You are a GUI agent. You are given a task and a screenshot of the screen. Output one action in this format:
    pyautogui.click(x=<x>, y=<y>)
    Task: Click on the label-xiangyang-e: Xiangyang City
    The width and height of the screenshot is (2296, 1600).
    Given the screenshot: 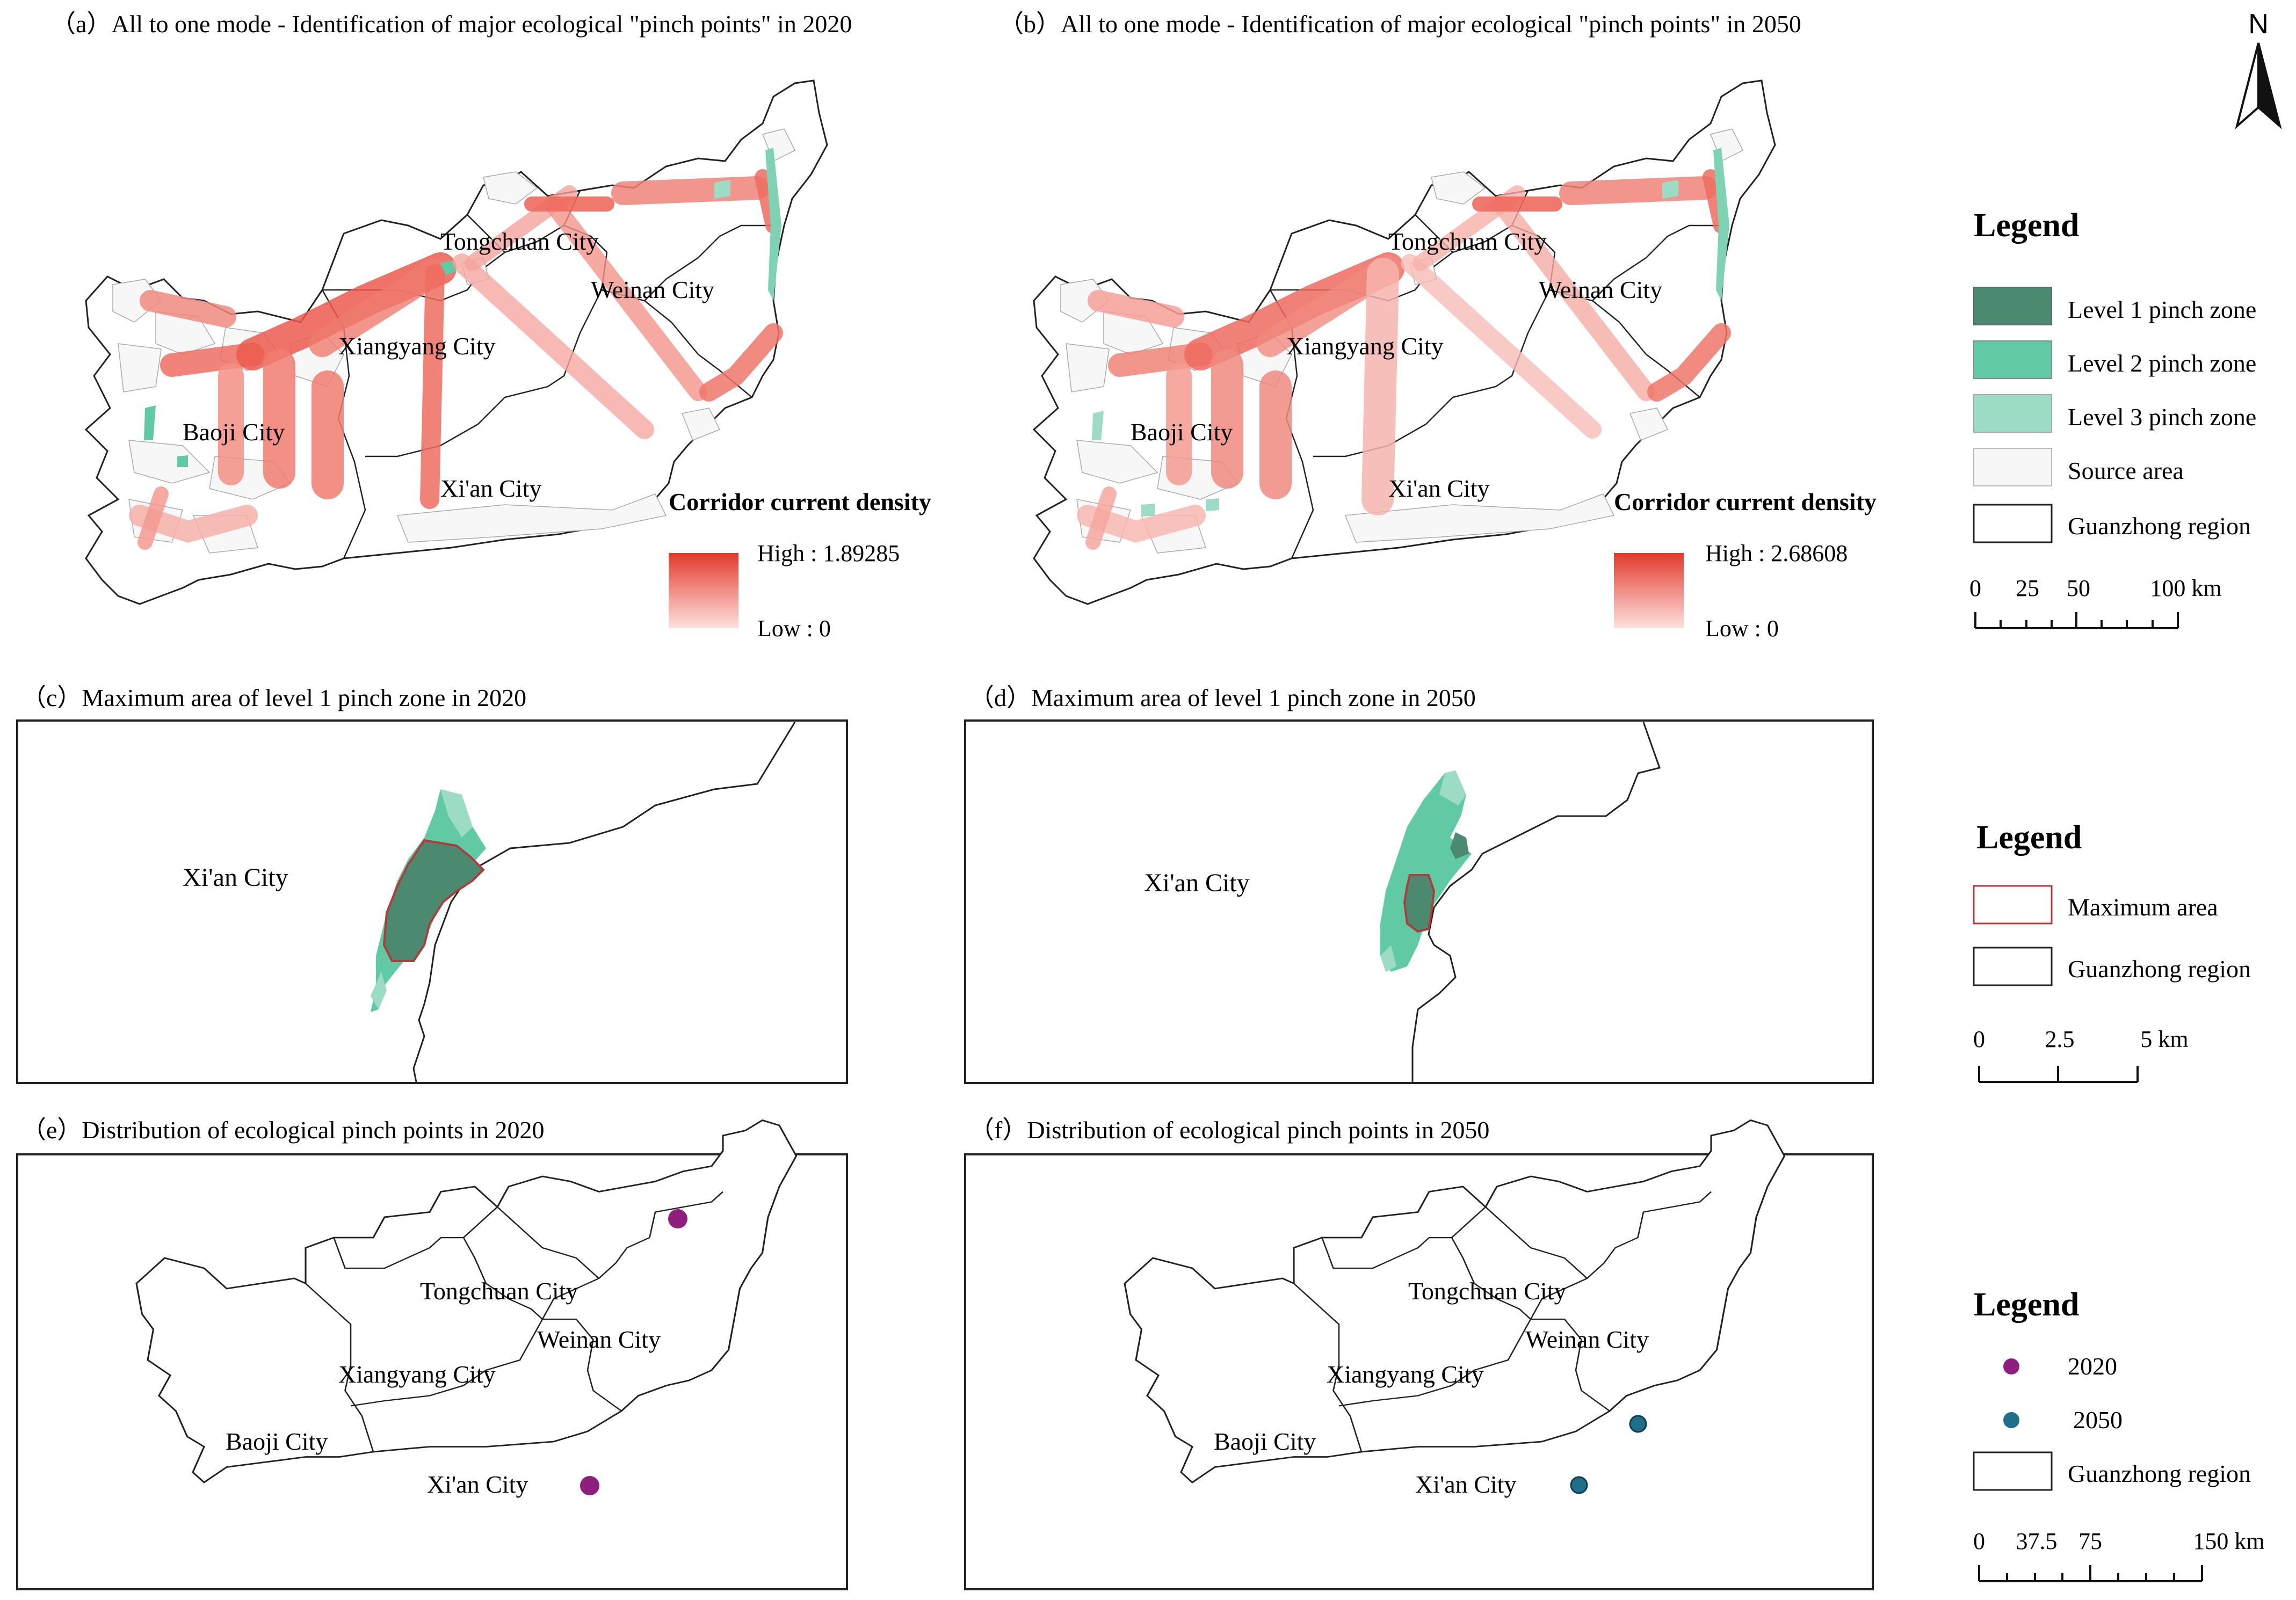 What is the action you would take?
    pyautogui.click(x=417, y=1374)
    